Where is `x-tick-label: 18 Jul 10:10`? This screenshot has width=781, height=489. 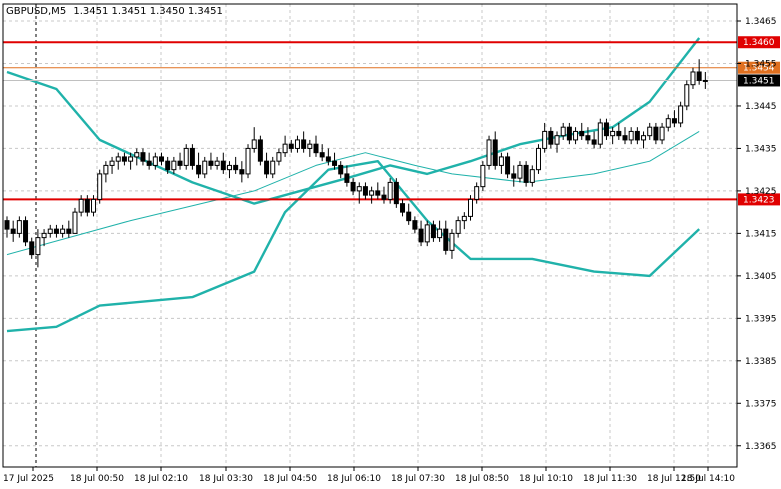
x-tick-label: 18 Jul 10:10 is located at coordinates (546, 479).